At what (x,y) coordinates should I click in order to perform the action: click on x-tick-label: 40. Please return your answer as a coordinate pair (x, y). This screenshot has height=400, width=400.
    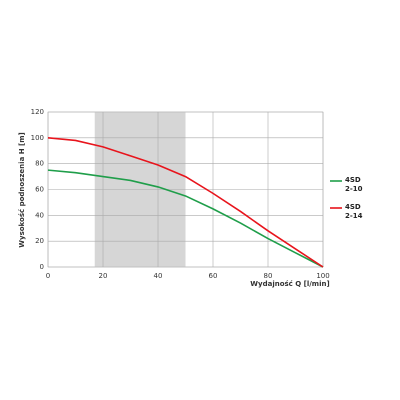
    Looking at the image, I should click on (158, 276).